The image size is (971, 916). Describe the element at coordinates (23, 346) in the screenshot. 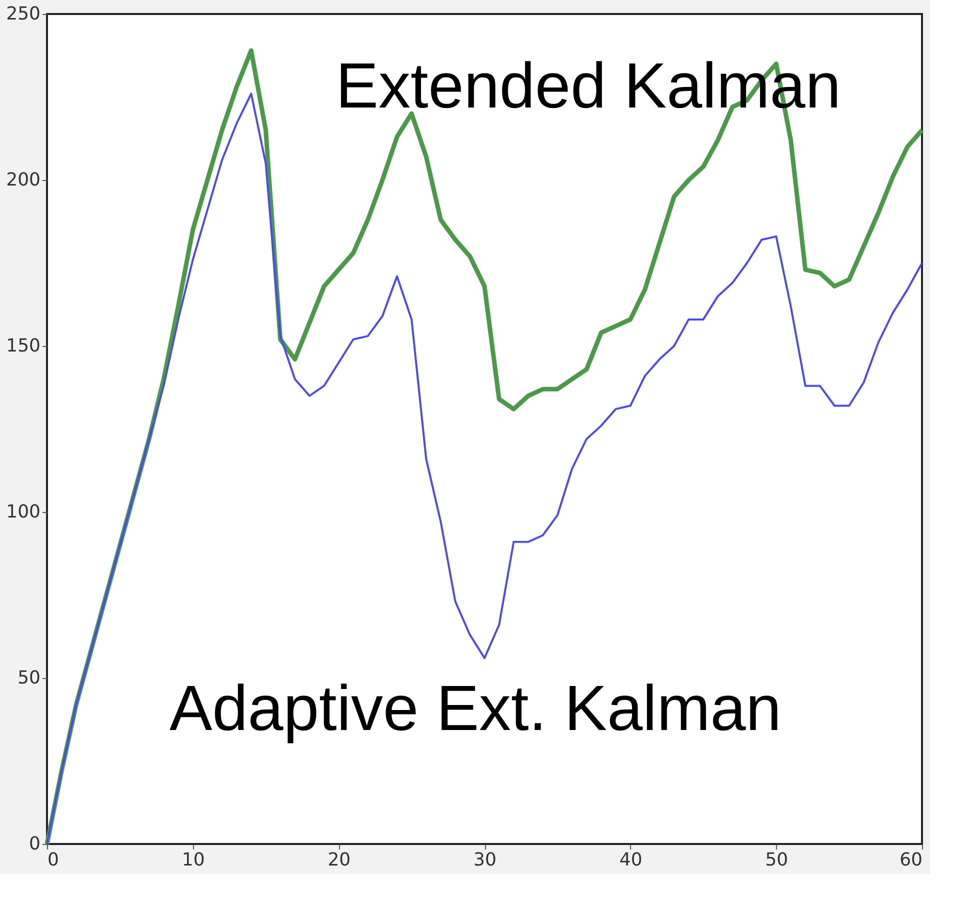

I see `y-tick-label: 150` at that location.